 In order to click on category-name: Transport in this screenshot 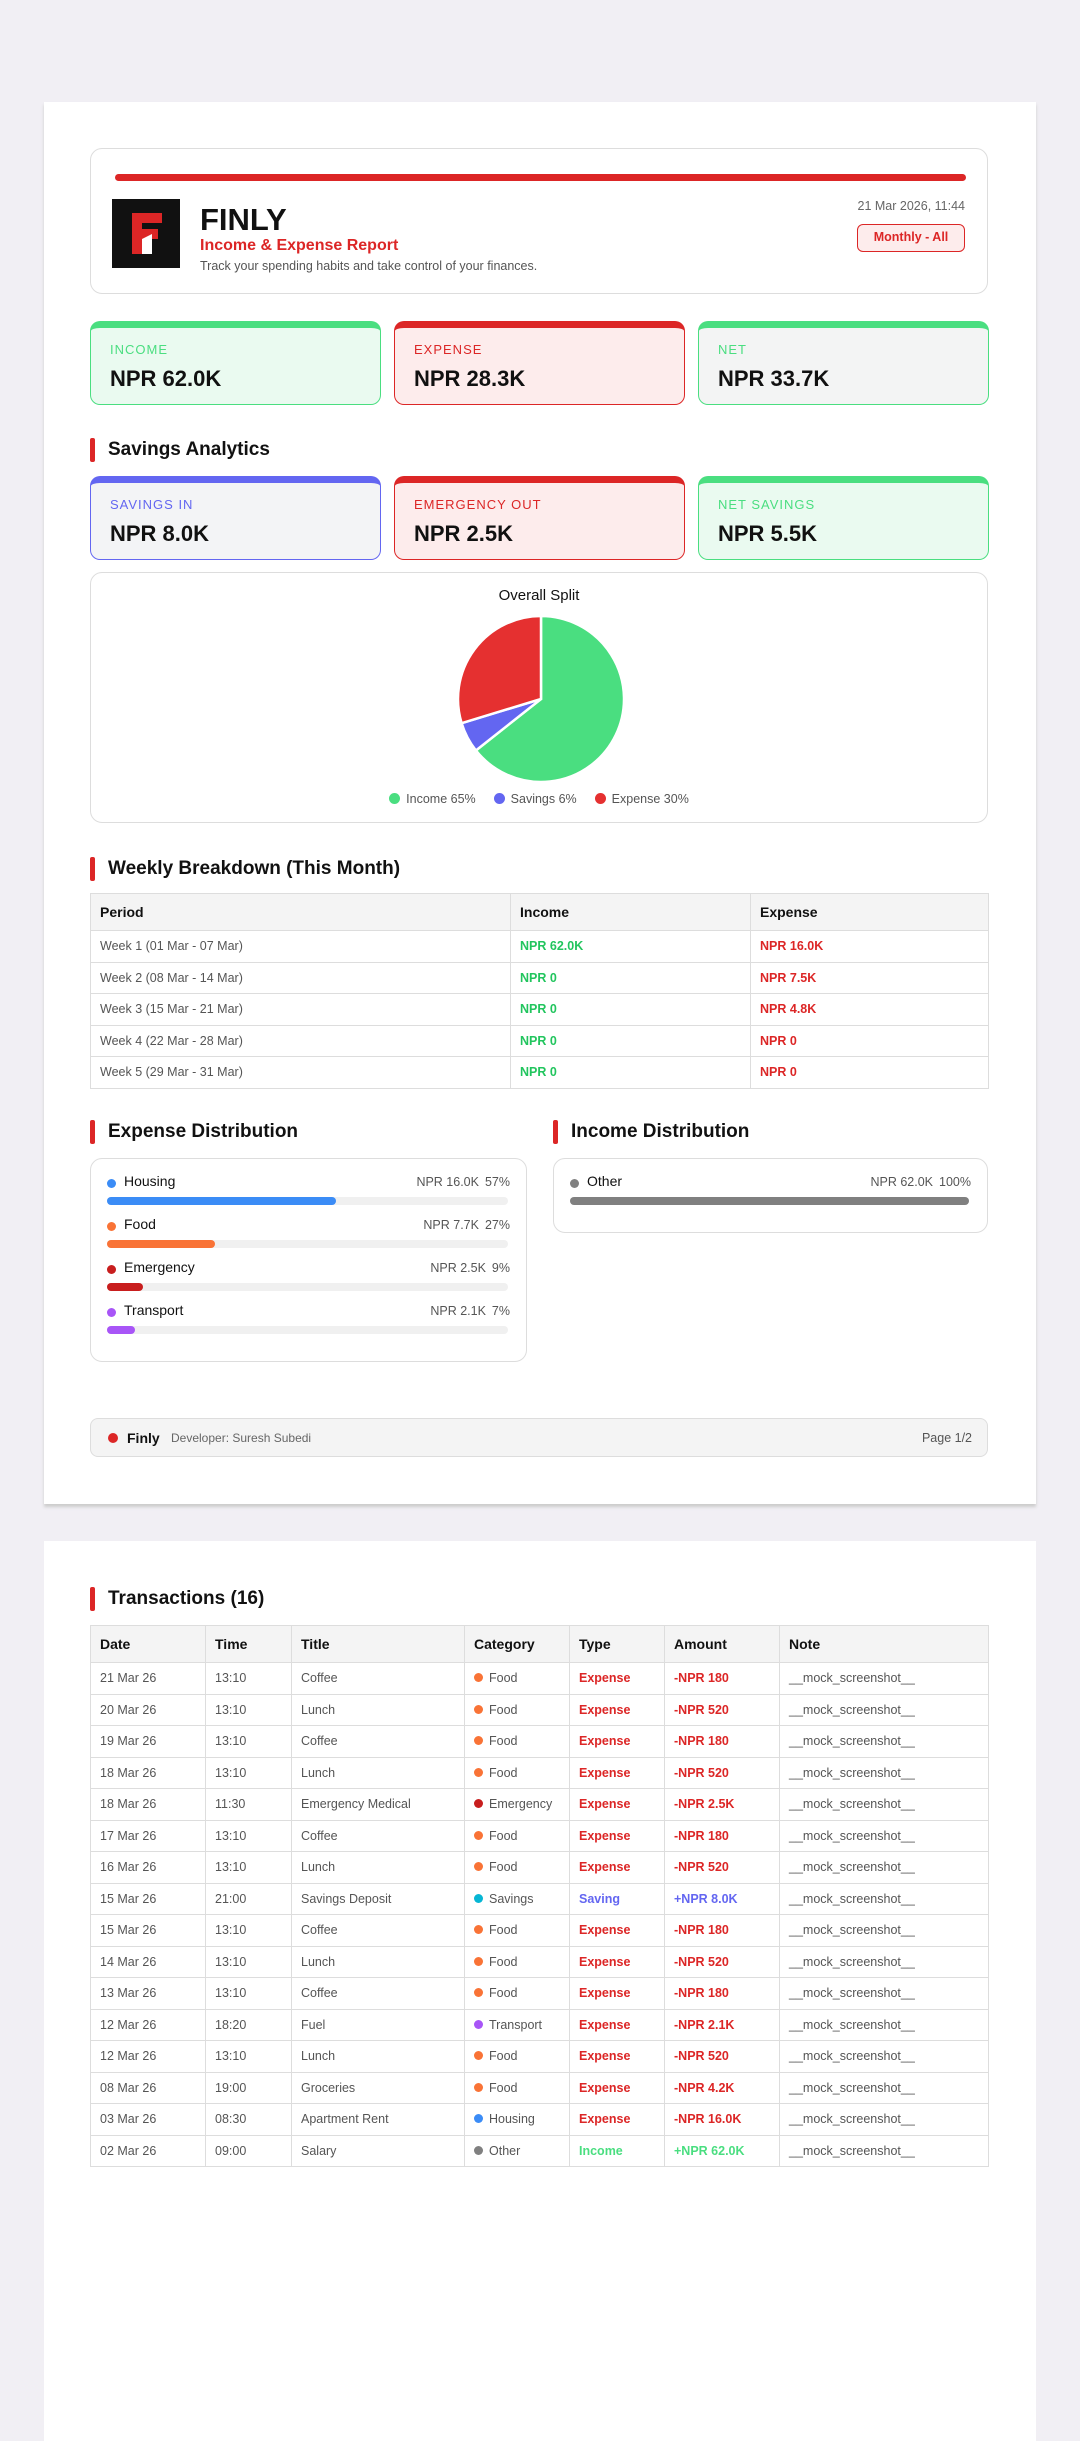, I will do `click(154, 1310)`.